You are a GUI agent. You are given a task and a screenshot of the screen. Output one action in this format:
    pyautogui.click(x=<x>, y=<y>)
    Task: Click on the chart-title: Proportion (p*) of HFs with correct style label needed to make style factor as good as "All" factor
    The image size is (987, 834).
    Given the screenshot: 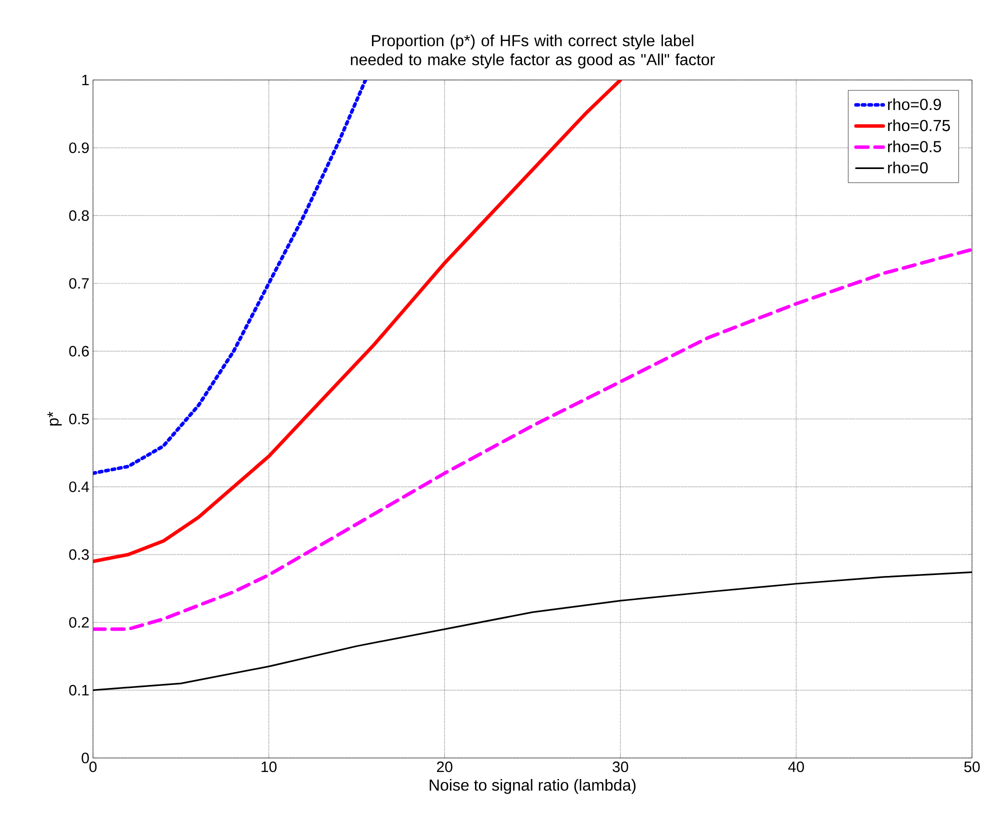 What is the action you would take?
    pyautogui.click(x=532, y=51)
    